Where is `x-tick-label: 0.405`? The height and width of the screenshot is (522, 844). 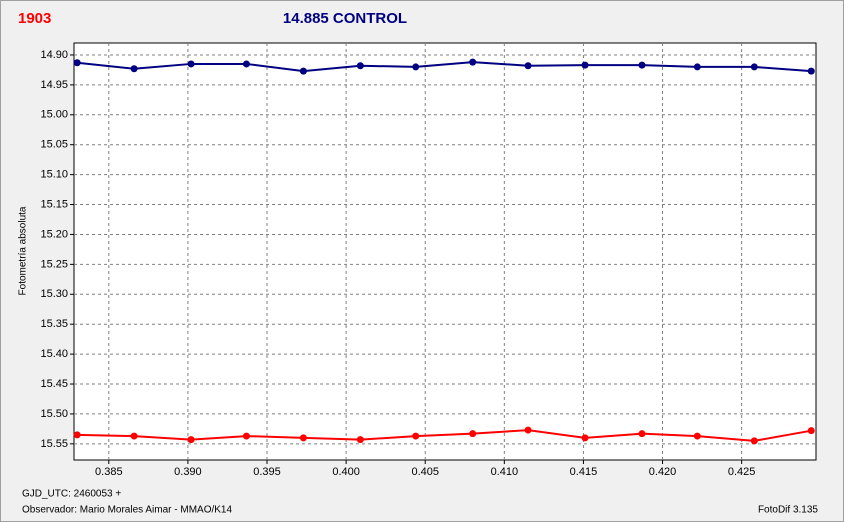
x-tick-label: 0.405 is located at coordinates (425, 472).